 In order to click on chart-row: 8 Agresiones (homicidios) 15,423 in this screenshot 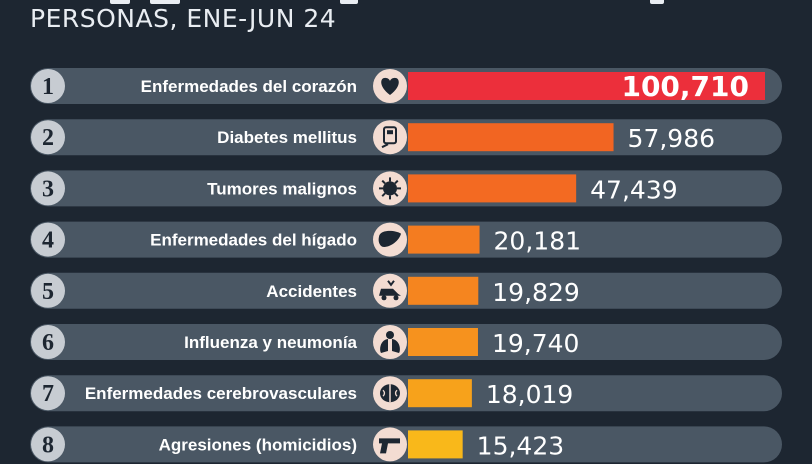, I will do `click(406, 444)`.